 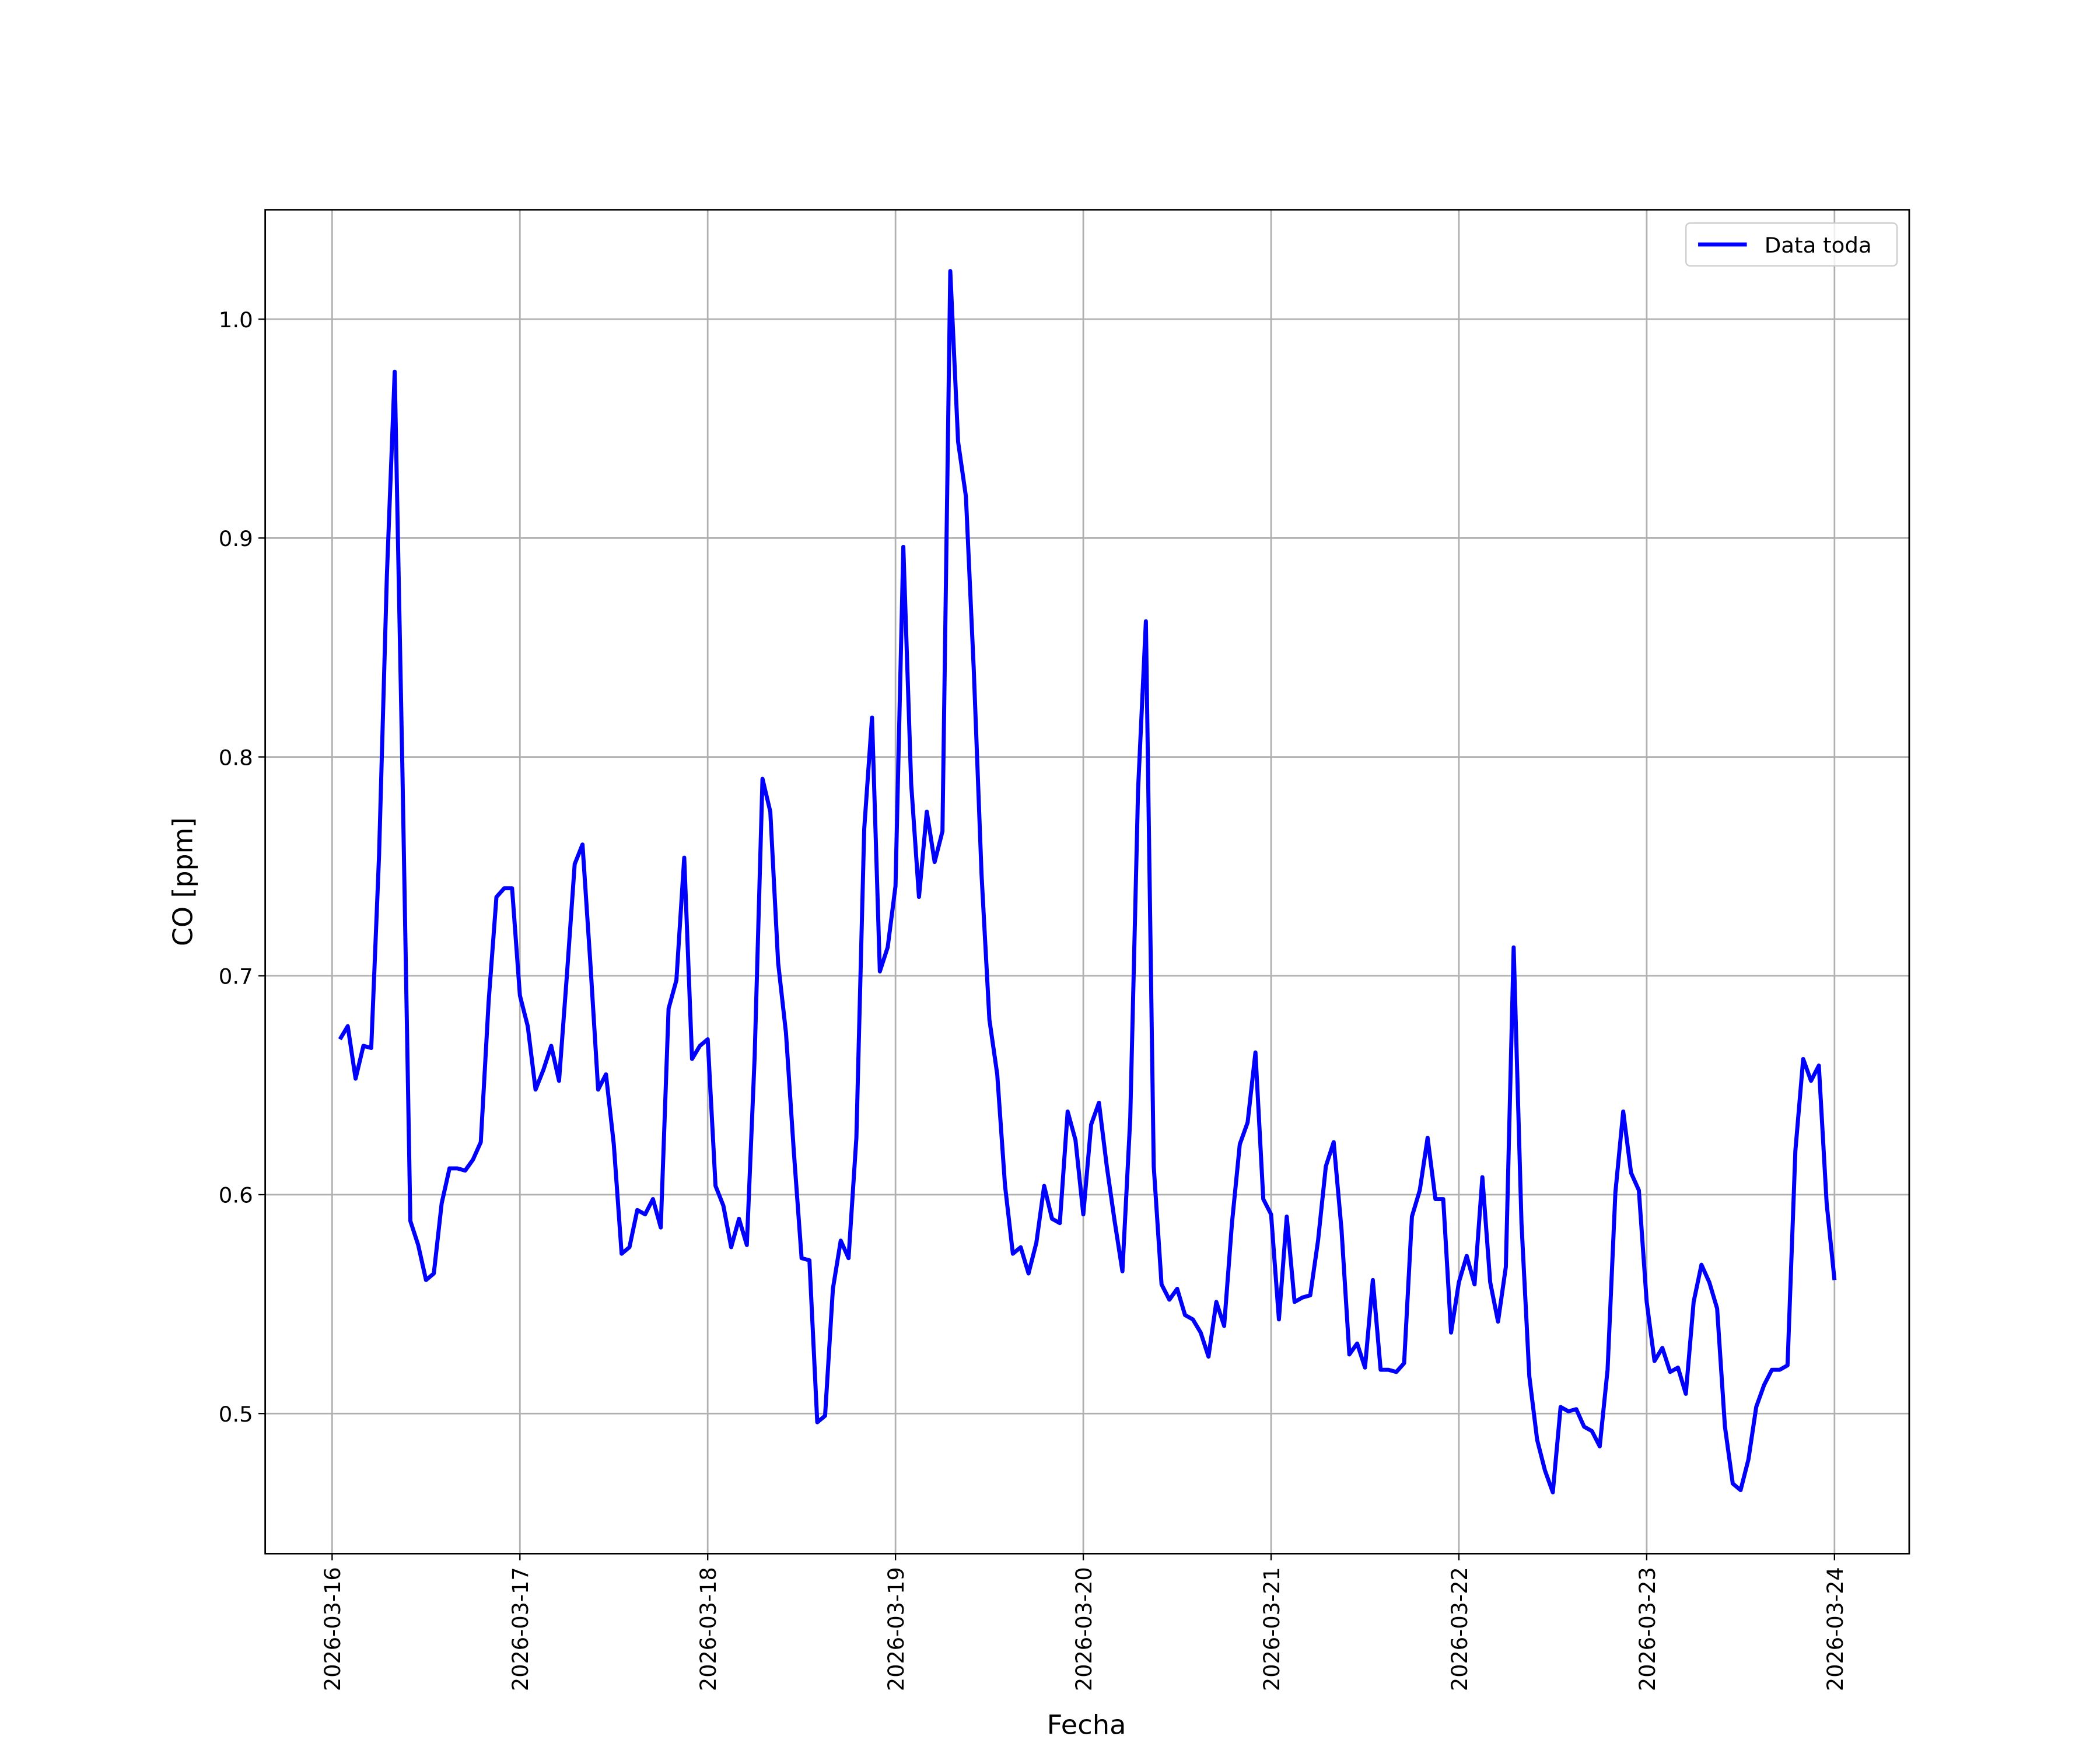 I want to click on y-tick-label: 1.0, so click(x=236, y=319).